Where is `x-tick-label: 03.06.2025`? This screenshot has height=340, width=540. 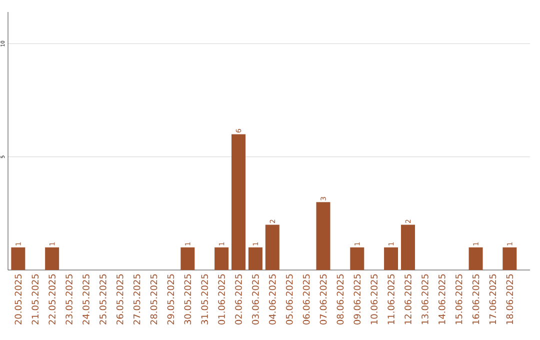 x-tick-label: 03.06.2025 is located at coordinates (255, 299).